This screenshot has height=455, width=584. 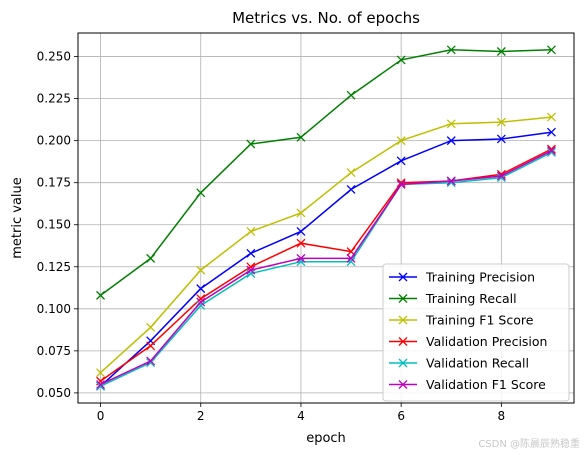 I want to click on legend-label: Validation Recall, so click(x=477, y=363).